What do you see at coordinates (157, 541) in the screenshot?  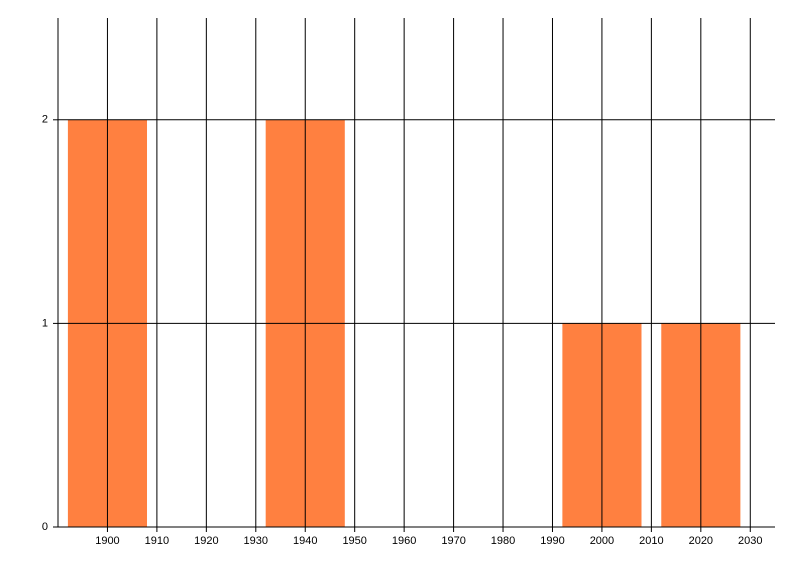 I see `x-tick-label: 1910` at bounding box center [157, 541].